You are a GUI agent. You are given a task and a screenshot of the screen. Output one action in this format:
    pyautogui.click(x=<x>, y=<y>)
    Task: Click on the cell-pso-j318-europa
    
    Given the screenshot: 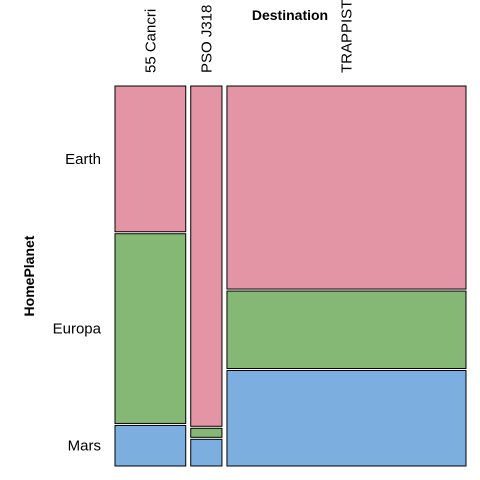 What is the action you would take?
    pyautogui.click(x=206, y=432)
    